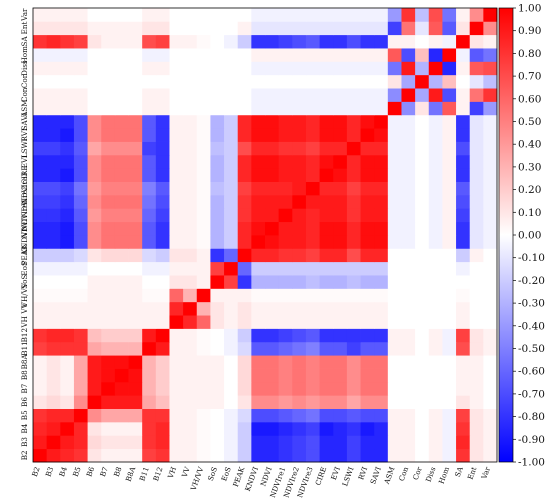 The width and height of the screenshot is (550, 502). What do you see at coordinates (381, 215) in the screenshot?
I see `heatmap-cell-NDVIre1-SAVI` at bounding box center [381, 215].